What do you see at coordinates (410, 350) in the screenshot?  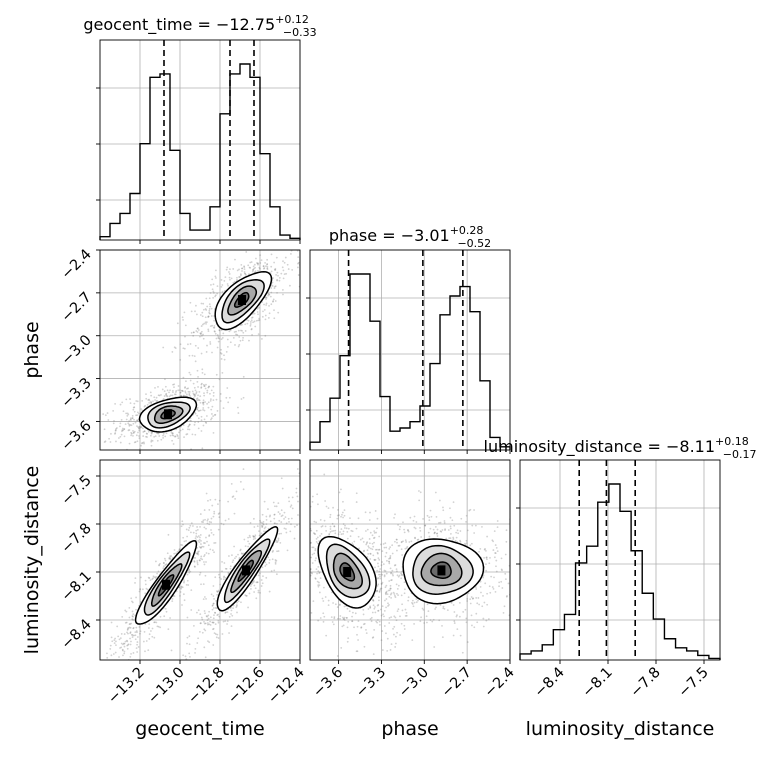 I see `panel-frame` at bounding box center [410, 350].